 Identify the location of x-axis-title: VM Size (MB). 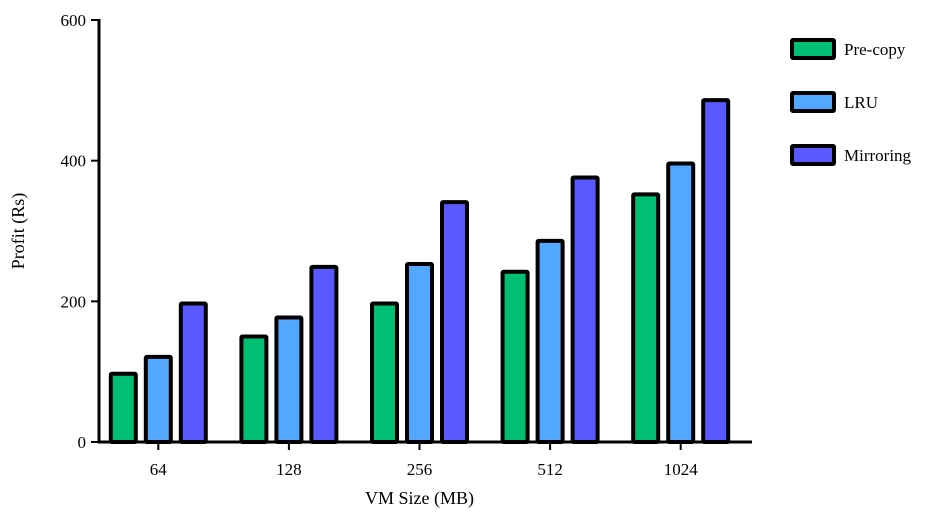
(419, 498).